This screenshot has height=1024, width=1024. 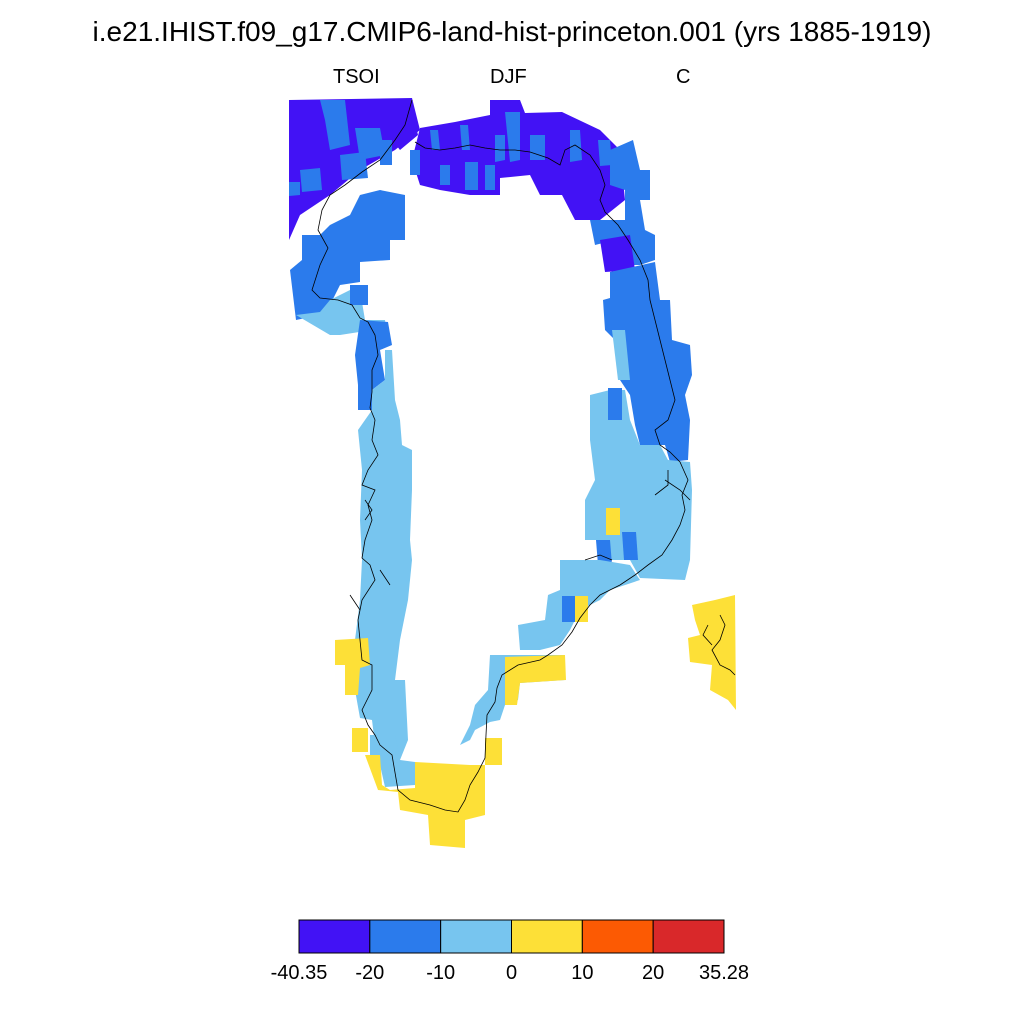 What do you see at coordinates (441, 973) in the screenshot?
I see `colorbar-tick-label: -10` at bounding box center [441, 973].